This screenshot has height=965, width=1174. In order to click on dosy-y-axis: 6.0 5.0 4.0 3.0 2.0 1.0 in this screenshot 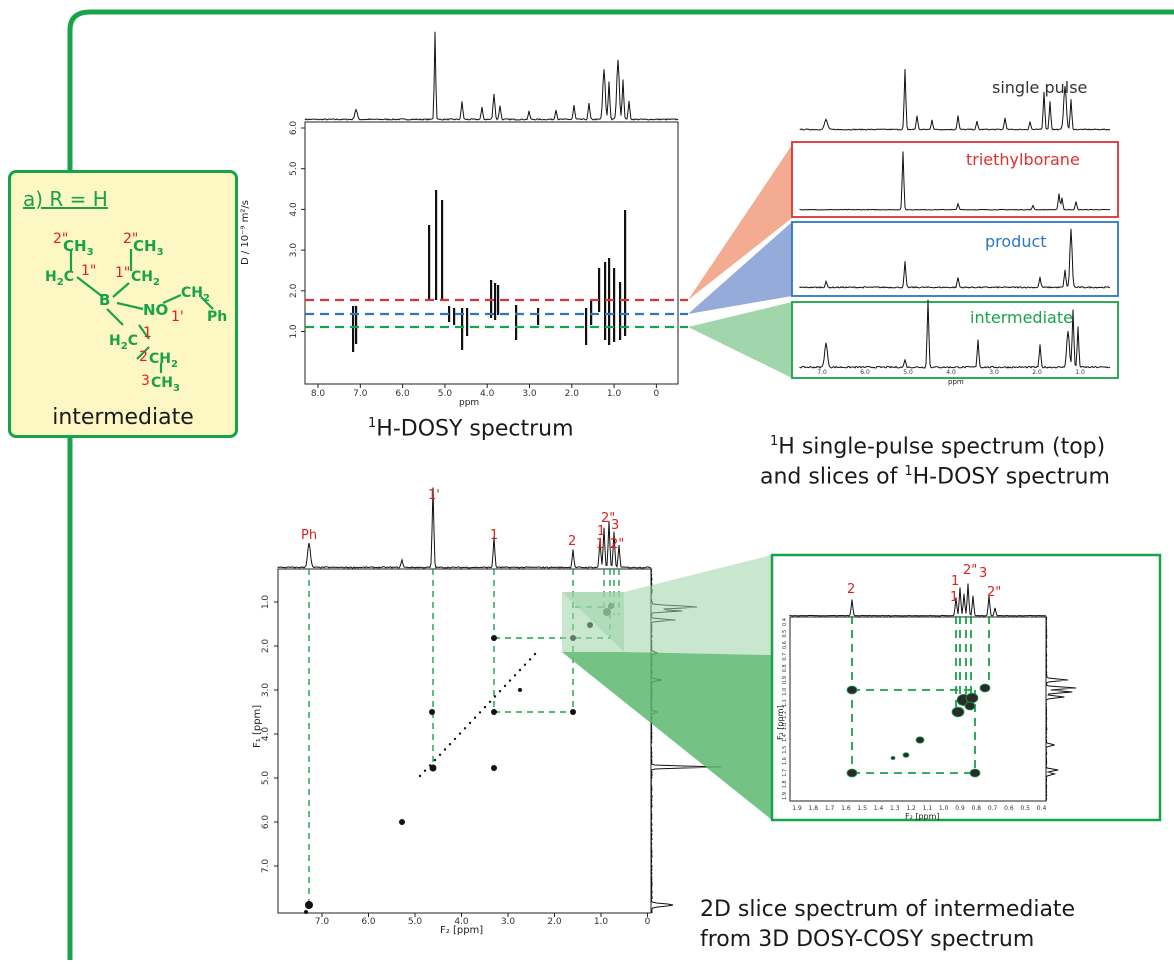, I will do `click(297, 230)`.